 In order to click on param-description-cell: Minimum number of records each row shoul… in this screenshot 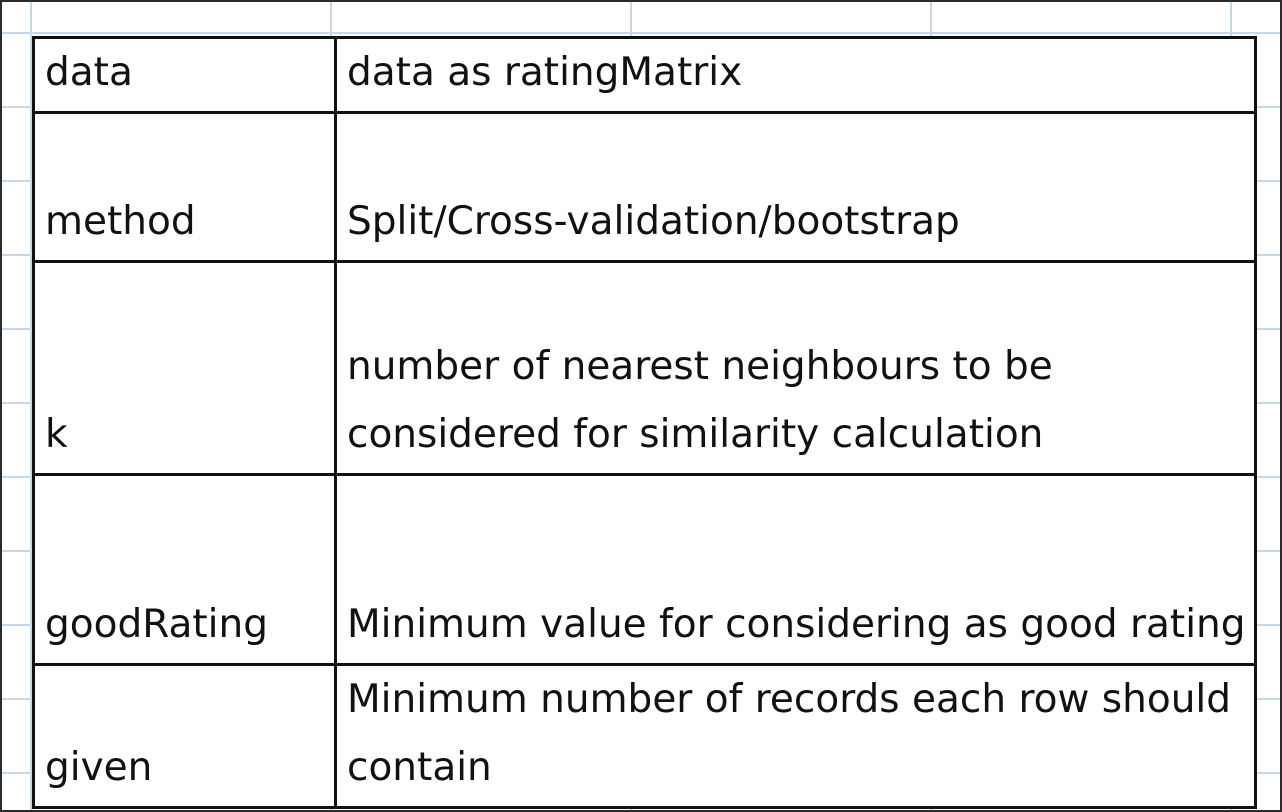, I will do `click(795, 736)`.